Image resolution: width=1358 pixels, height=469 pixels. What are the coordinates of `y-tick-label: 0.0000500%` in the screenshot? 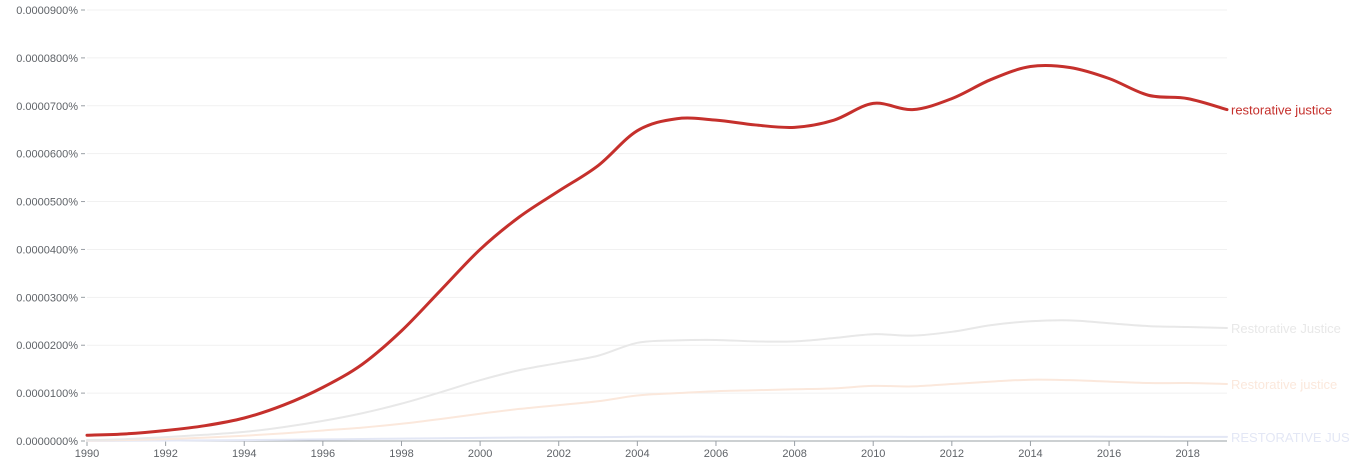 It's located at (47, 203).